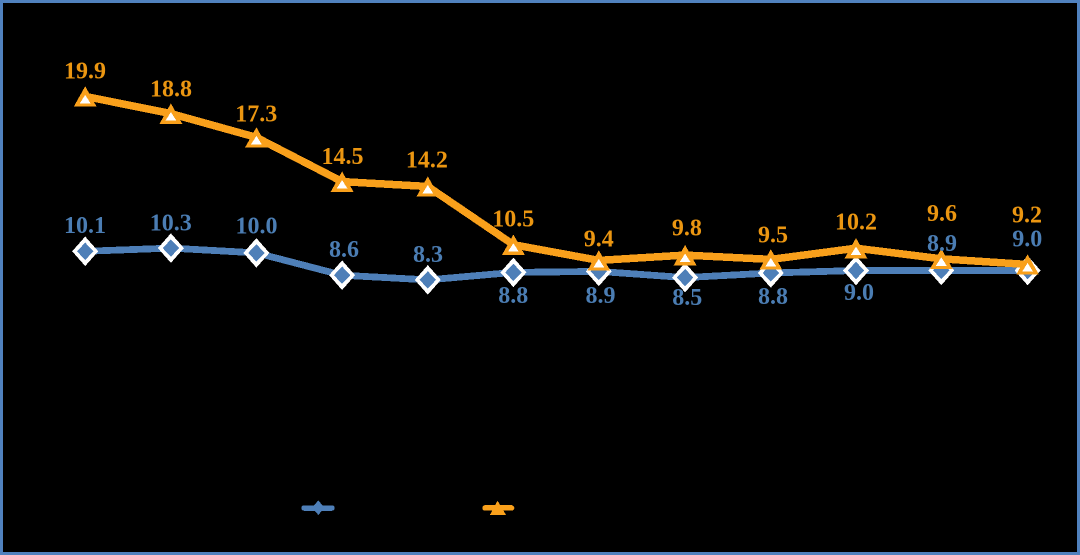 Image resolution: width=1080 pixels, height=555 pixels. What do you see at coordinates (428, 255) in the screenshot?
I see `svg-text: 8.3` at bounding box center [428, 255].